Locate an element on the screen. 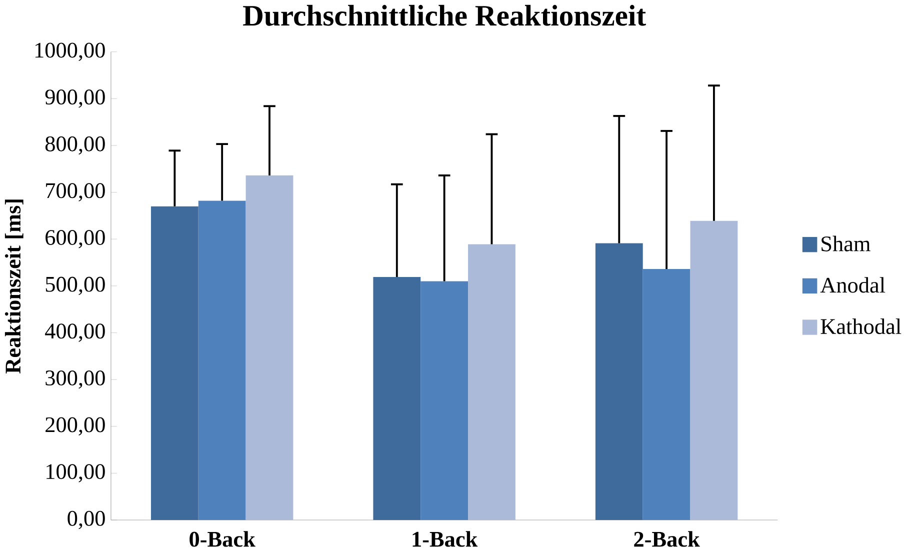 This screenshot has height=552, width=909. y-tick-label: 900,00 is located at coordinates (75, 99).